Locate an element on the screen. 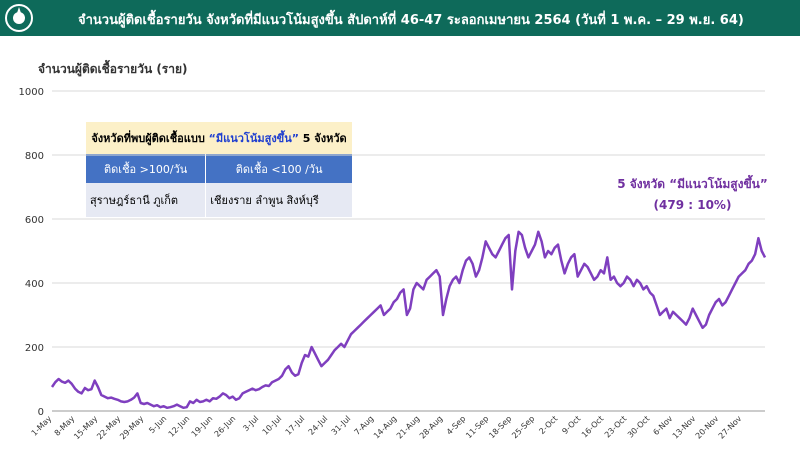 The image size is (800, 450). x-tick-label: 25-Sep is located at coordinates (523, 427).